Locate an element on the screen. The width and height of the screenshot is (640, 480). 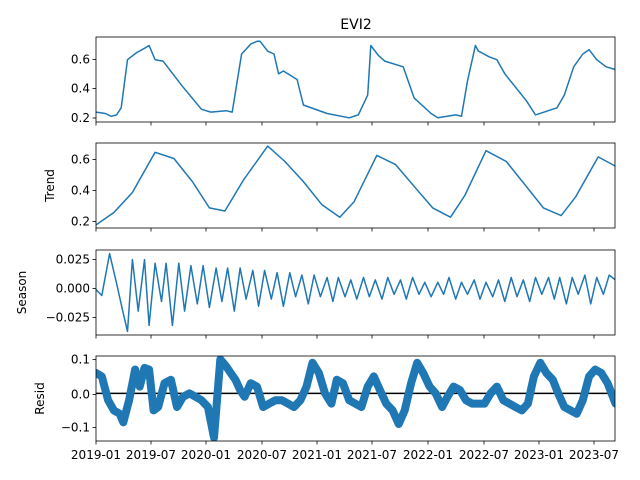
x-tick-label: 2020-01 is located at coordinates (206, 455).